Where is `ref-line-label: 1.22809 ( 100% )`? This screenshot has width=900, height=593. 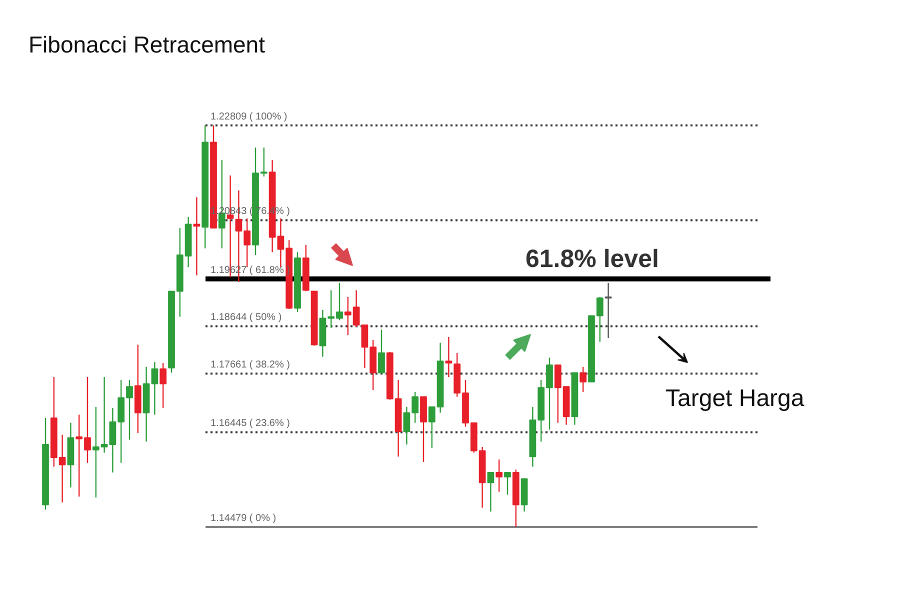
ref-line-label: 1.22809 ( 100% ) is located at coordinates (249, 116).